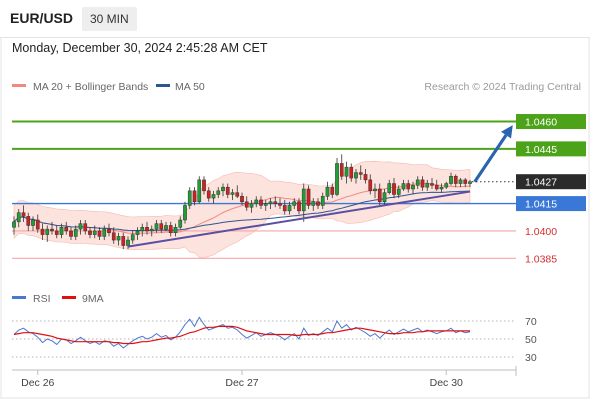 The image size is (590, 400). Describe the element at coordinates (242, 332) in the screenshot. I see `rsi-line` at that location.